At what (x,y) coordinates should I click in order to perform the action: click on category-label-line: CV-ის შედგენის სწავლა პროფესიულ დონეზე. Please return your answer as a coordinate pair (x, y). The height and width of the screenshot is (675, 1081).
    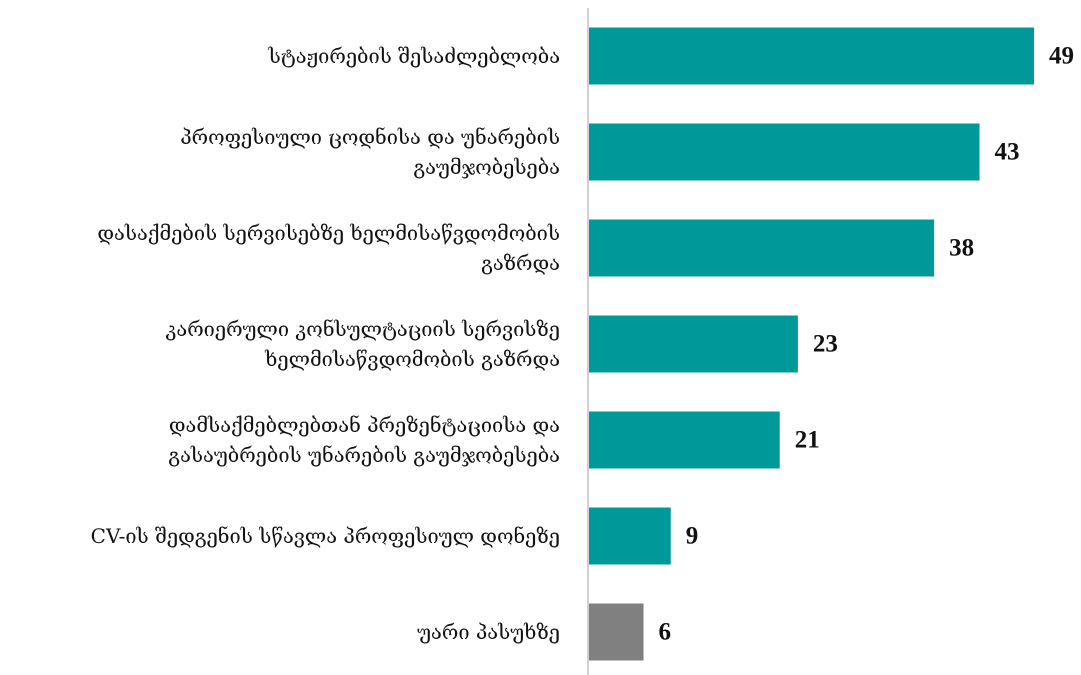
    Looking at the image, I should click on (325, 536).